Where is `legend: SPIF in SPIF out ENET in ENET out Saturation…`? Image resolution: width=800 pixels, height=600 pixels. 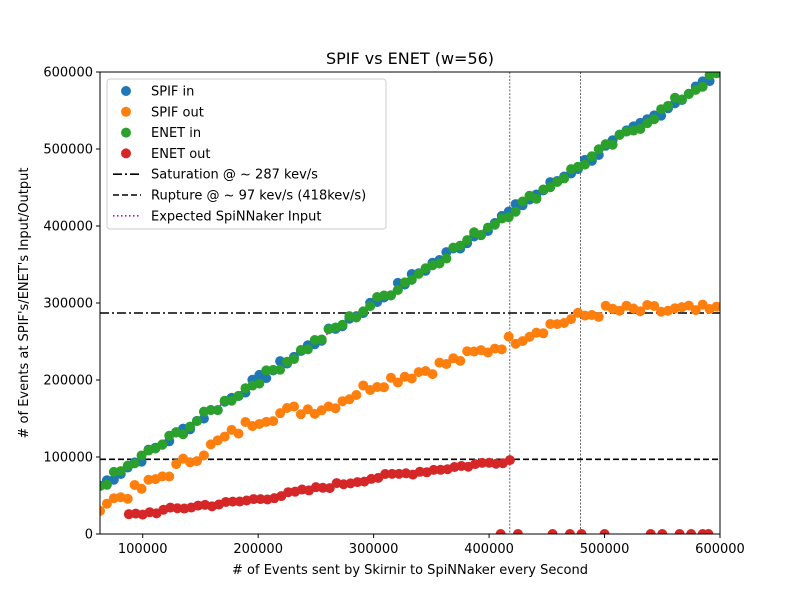
legend: SPIF in SPIF out ENET in ENET out Saturation… is located at coordinates (246, 154).